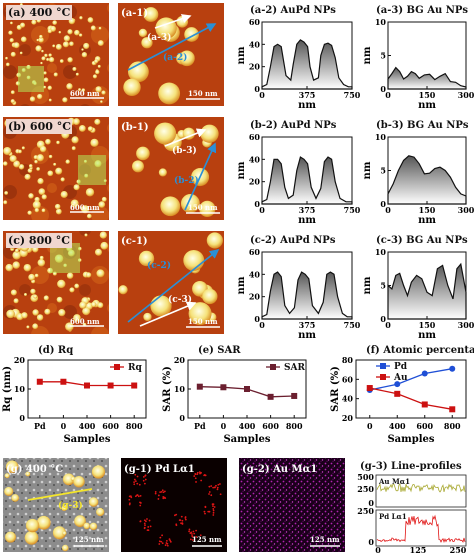 This screenshot has width=474, height=555. What do you see at coordinates (74, 395) in the screenshot?
I see `summary-chart: (d) Rq 0 10 20 Pd 0 400 600 800 Samples Rq (nm) Rq` at bounding box center [74, 395].